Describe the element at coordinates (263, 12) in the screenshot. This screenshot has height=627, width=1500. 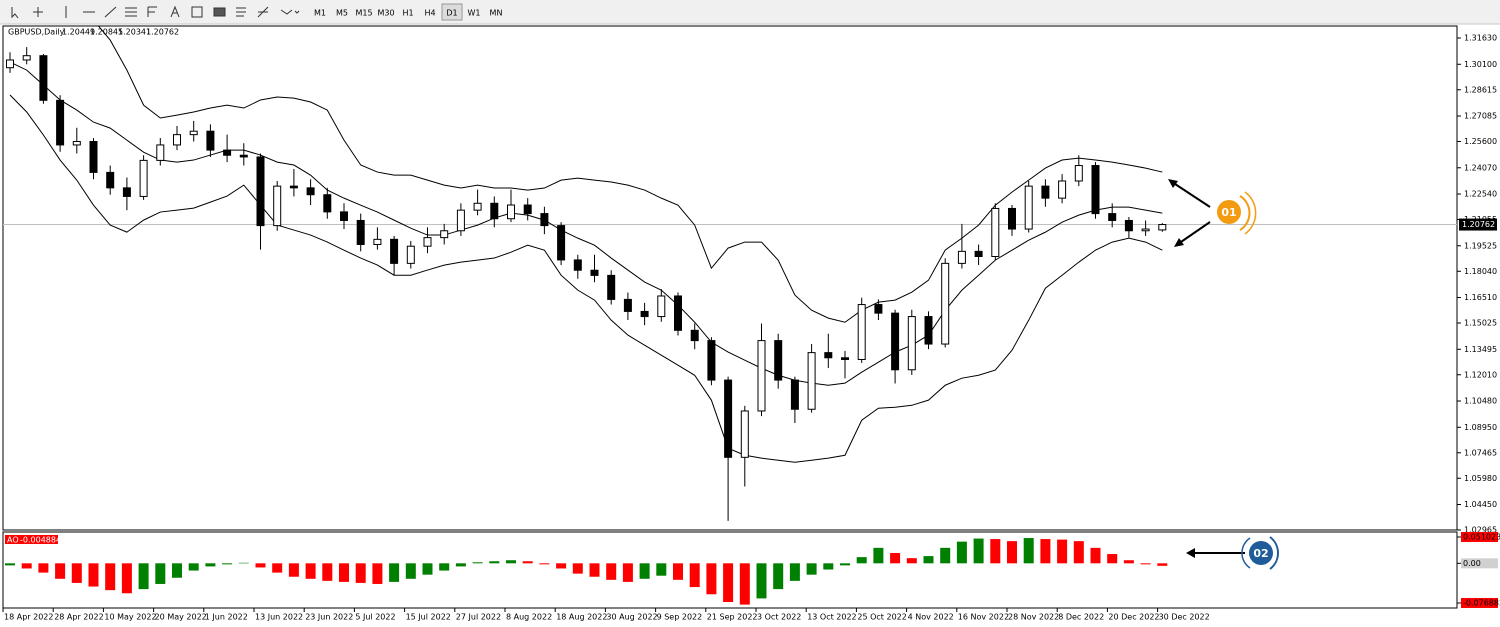
I see `pitchfork-tool` at that location.